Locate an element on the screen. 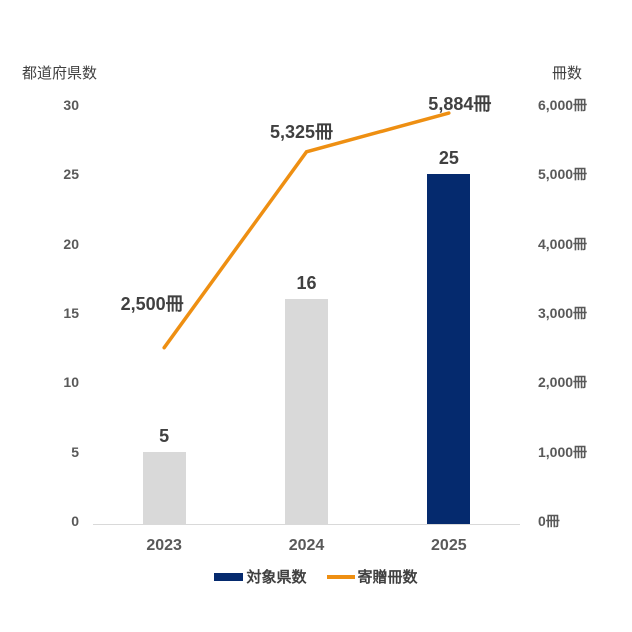  right-axis-tick: 5,000冊 is located at coordinates (563, 174).